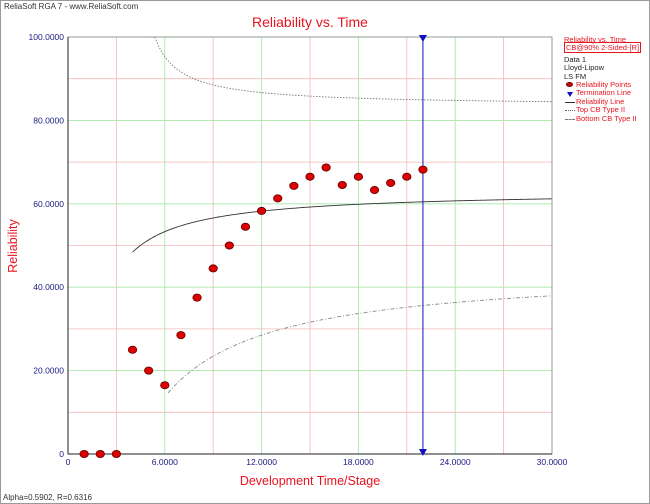 Image resolution: width=650 pixels, height=504 pixels. Describe the element at coordinates (47, 497) in the screenshot. I see `status-footer: Alpha=0.5902, R=0.6316` at that location.